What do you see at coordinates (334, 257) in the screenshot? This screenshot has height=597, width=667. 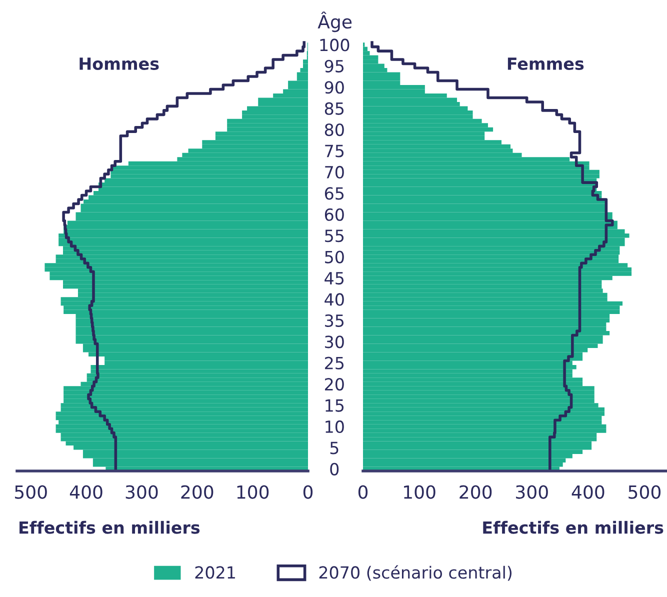 I see `y-tick-label: 50` at bounding box center [334, 257].